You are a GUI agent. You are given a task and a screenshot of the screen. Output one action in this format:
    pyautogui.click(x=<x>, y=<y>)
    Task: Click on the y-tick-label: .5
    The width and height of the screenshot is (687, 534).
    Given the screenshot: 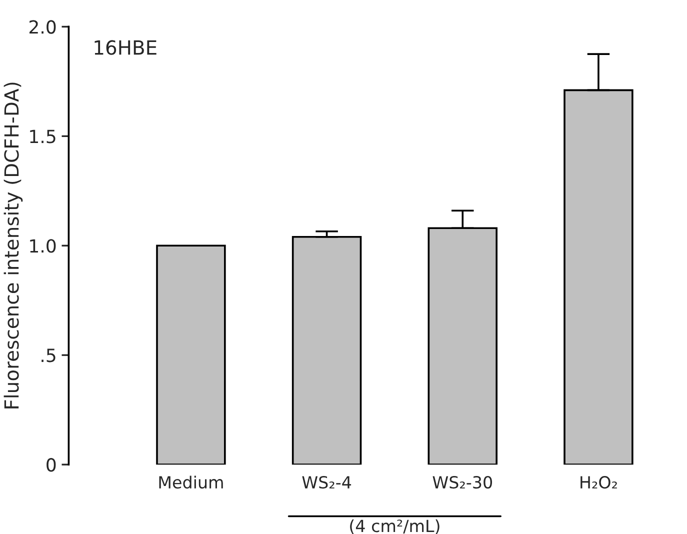 What is the action you would take?
    pyautogui.click(x=49, y=355)
    